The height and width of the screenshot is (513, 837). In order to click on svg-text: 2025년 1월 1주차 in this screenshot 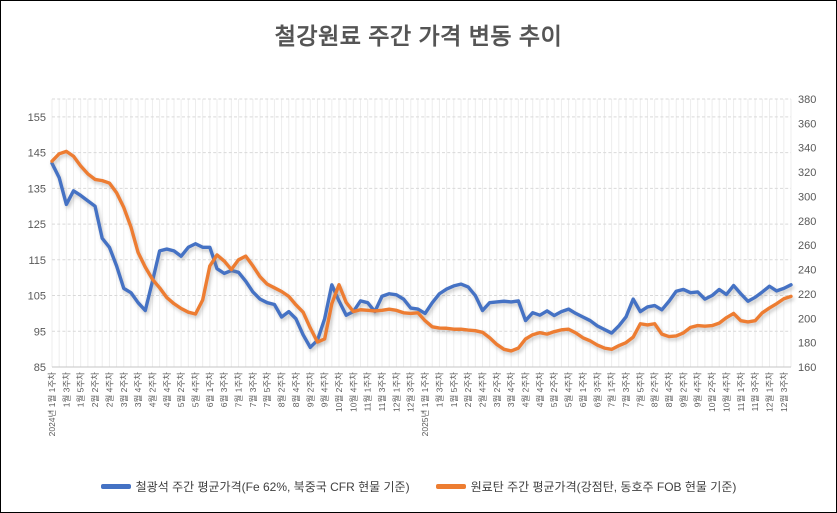, I will do `click(425, 404)`.